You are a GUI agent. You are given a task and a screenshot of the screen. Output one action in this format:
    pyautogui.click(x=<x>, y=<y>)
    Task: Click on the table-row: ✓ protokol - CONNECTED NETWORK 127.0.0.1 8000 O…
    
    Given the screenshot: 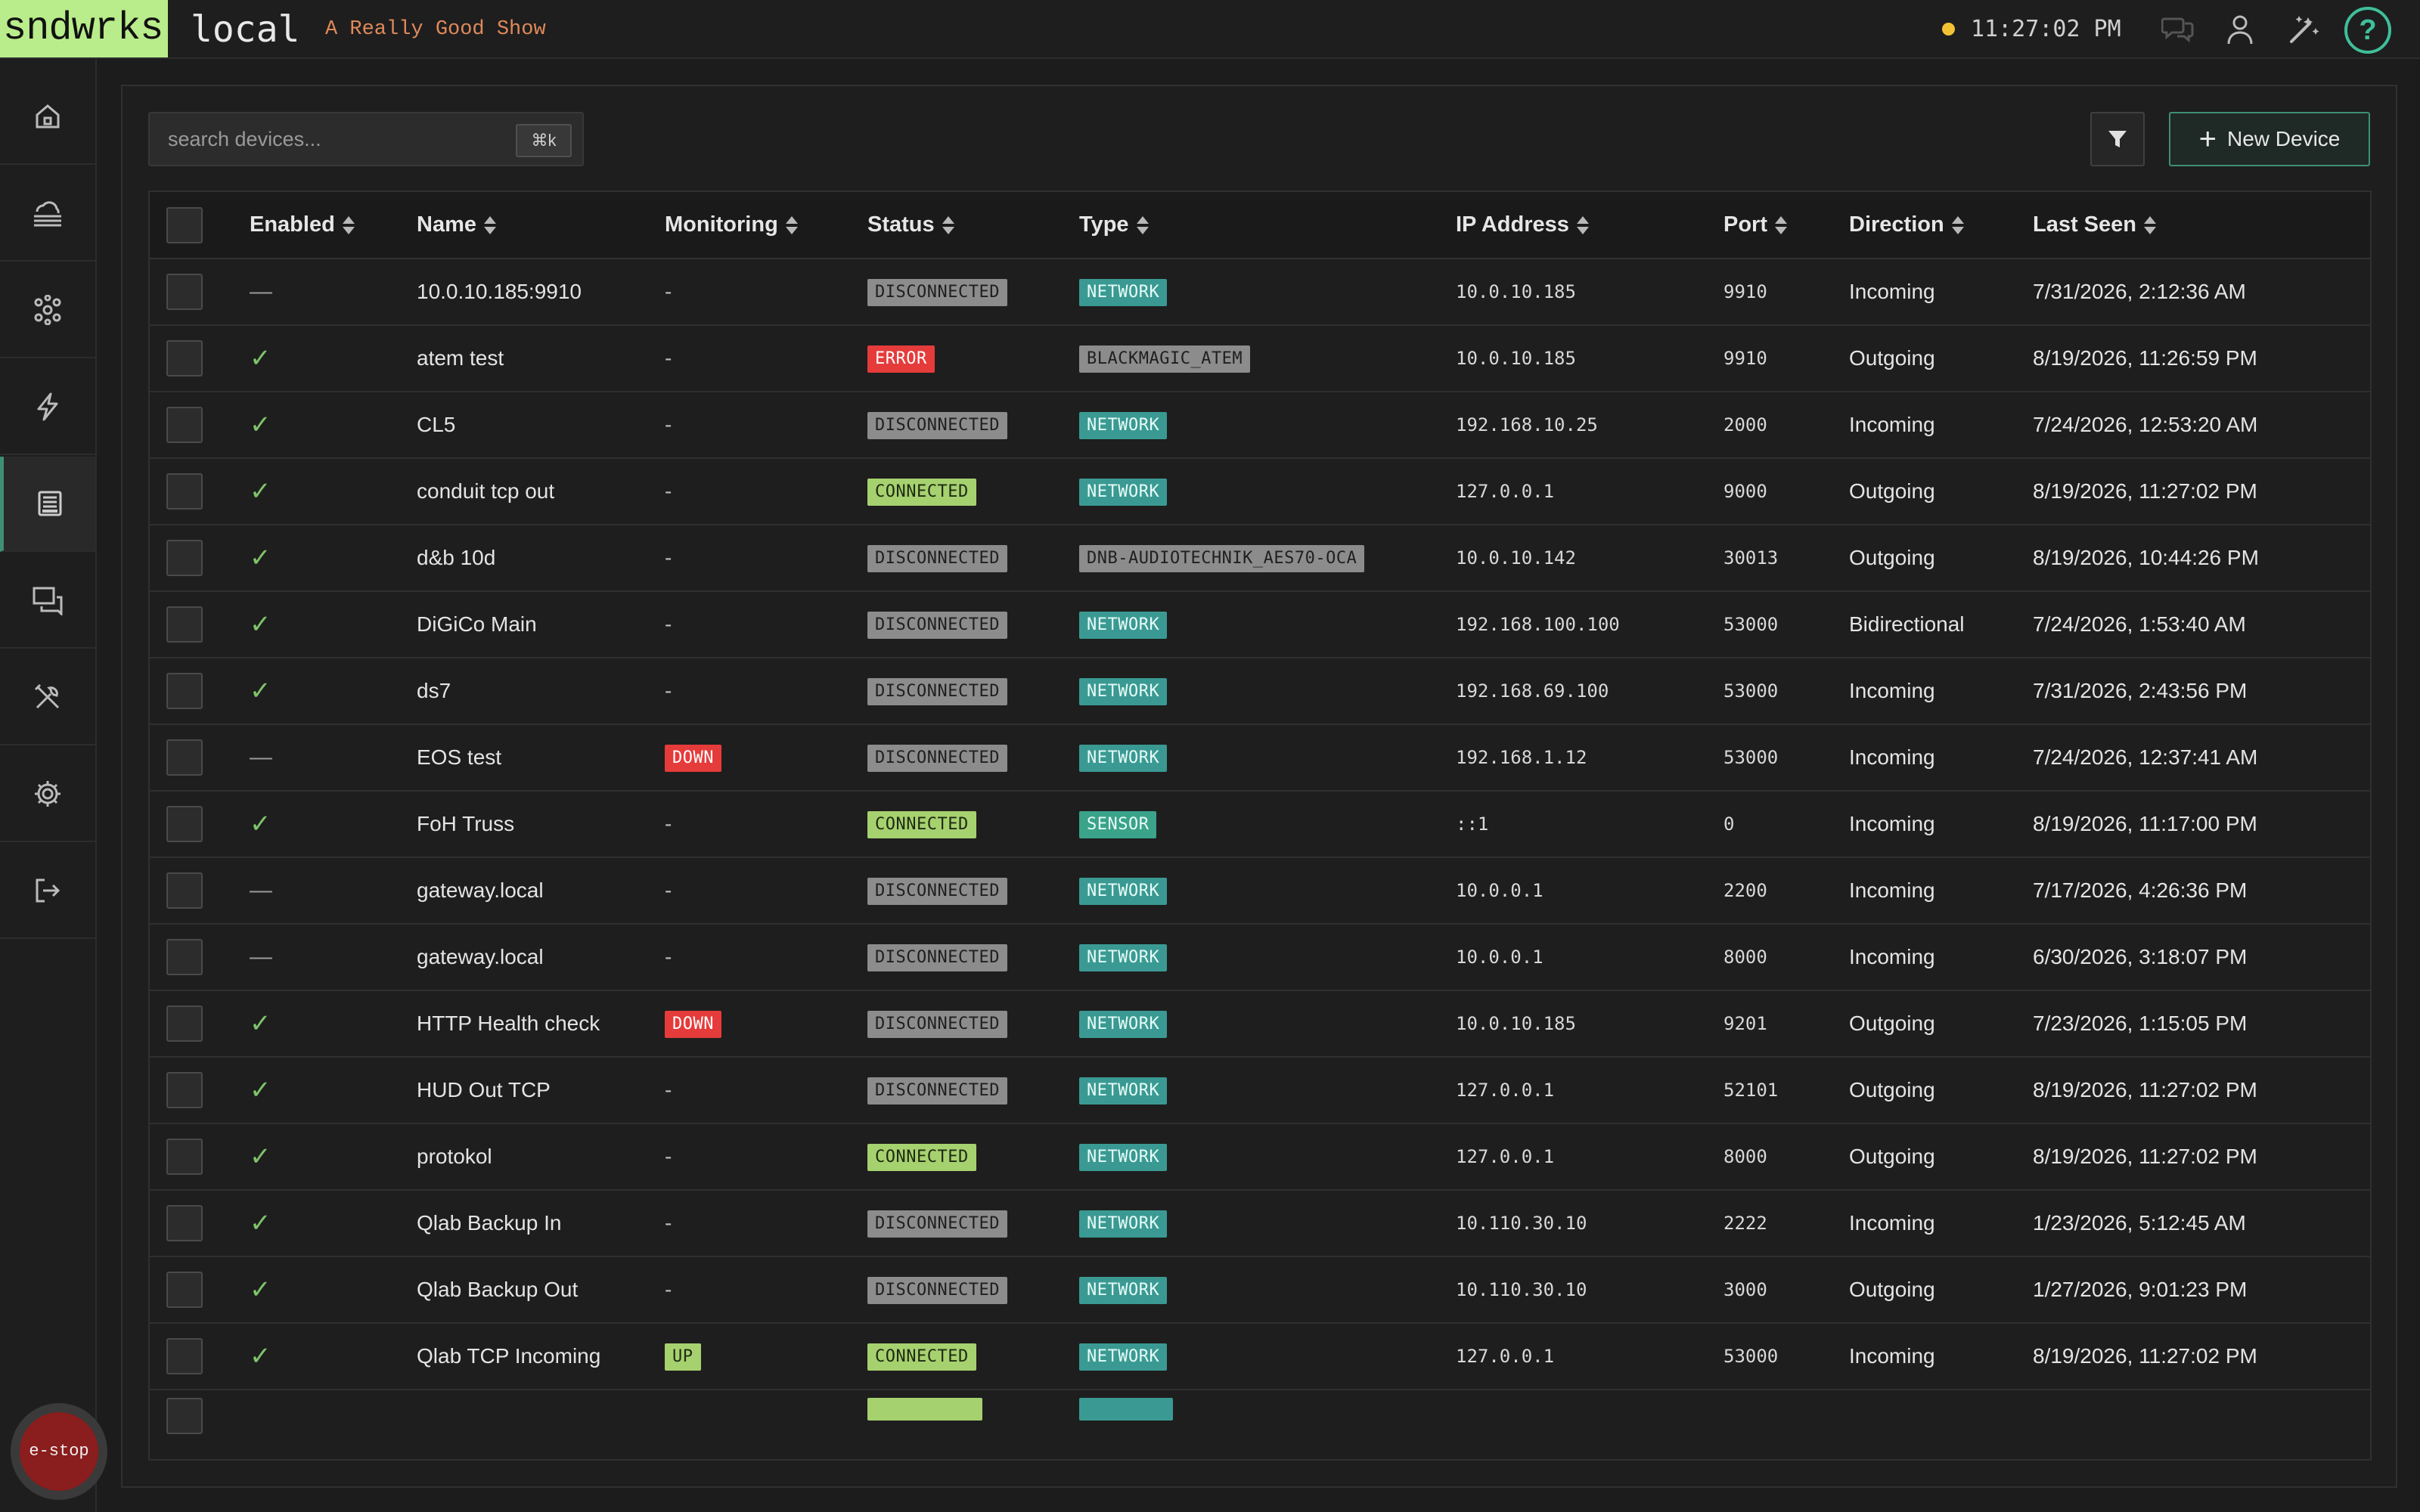 What is the action you would take?
    pyautogui.click(x=1260, y=1157)
    